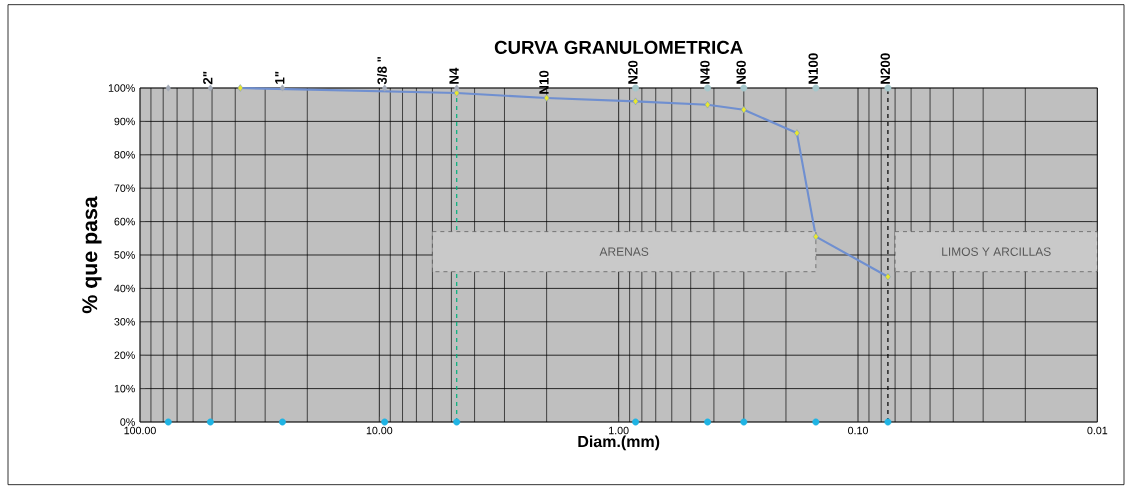 Image resolution: width=1132 pixels, height=490 pixels. What do you see at coordinates (813, 68) in the screenshot?
I see `annotation: N100` at bounding box center [813, 68].